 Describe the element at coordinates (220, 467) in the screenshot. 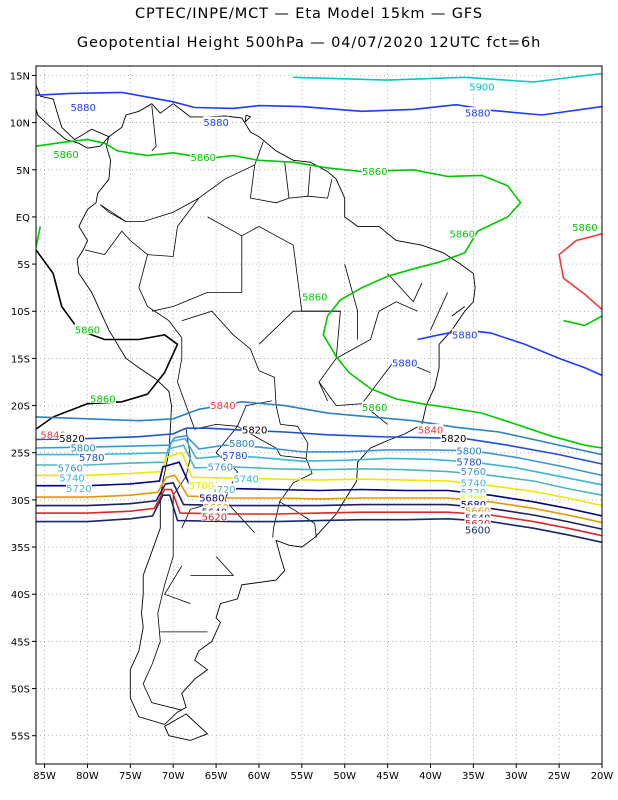

I see `contour-label-5760: 5760` at that location.